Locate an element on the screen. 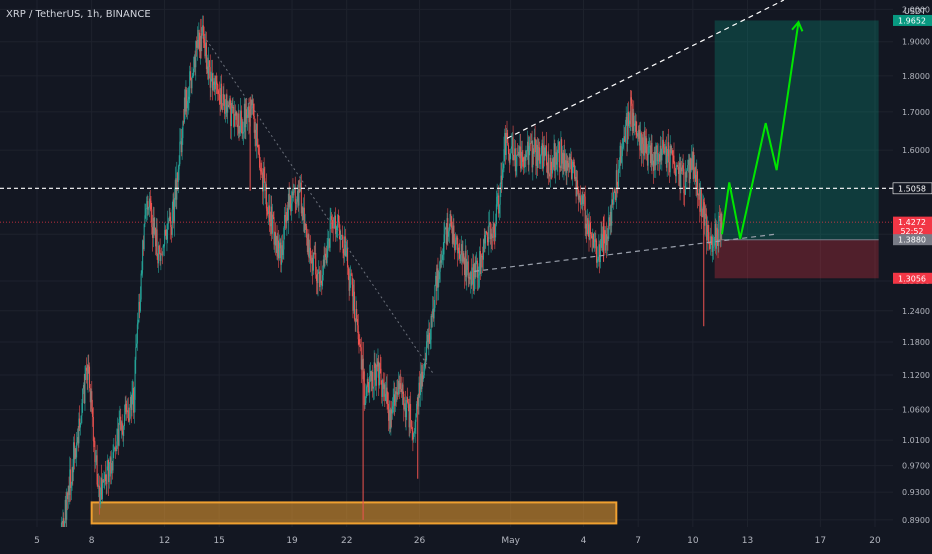 Image resolution: width=932 pixels, height=554 pixels. position-layer is located at coordinates (796, 149).